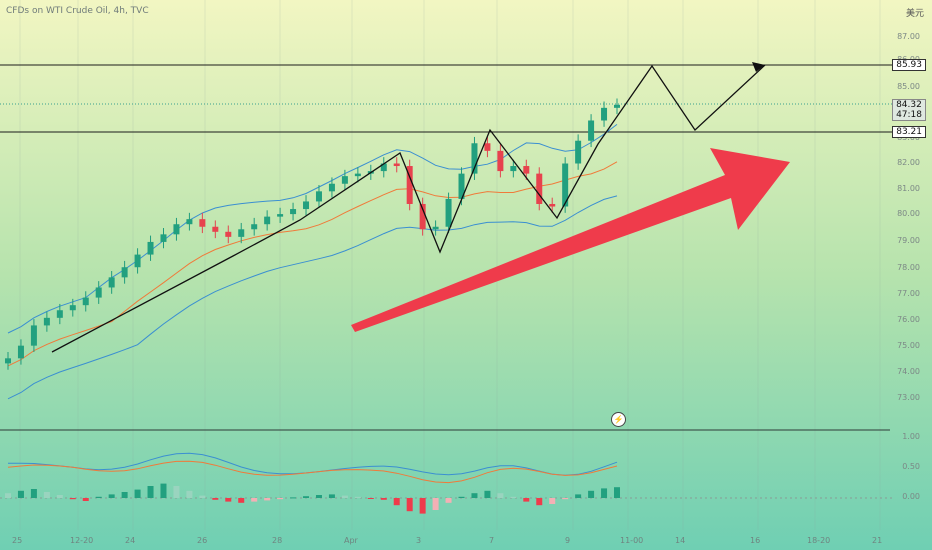 The width and height of the screenshot is (932, 550). I want to click on x-tick-label: 25, so click(17, 540).